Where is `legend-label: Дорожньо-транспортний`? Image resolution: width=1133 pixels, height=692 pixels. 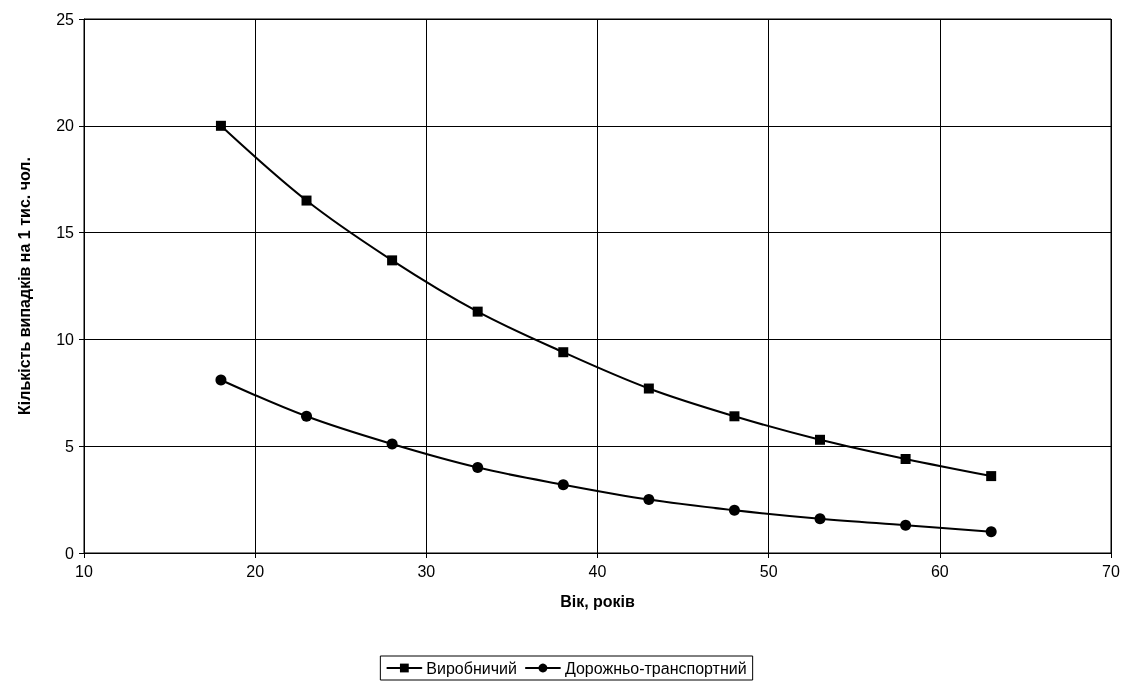
legend-label: Дорожньо-транспортний is located at coordinates (655, 668).